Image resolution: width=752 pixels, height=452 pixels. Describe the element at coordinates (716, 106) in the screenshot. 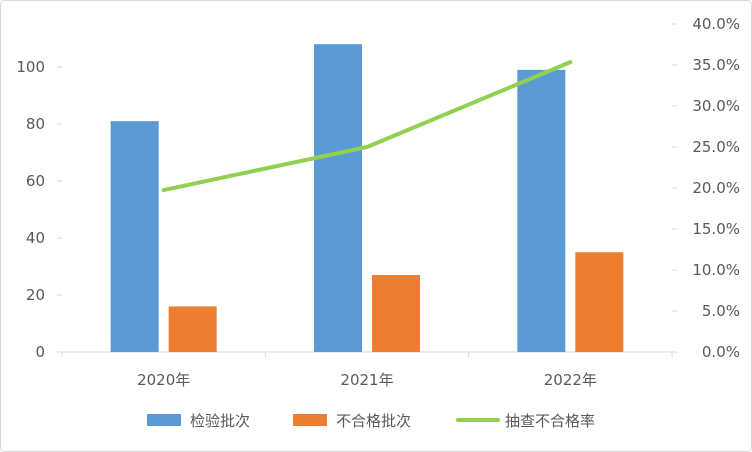

I see `right-tick-label: 30.0%` at that location.